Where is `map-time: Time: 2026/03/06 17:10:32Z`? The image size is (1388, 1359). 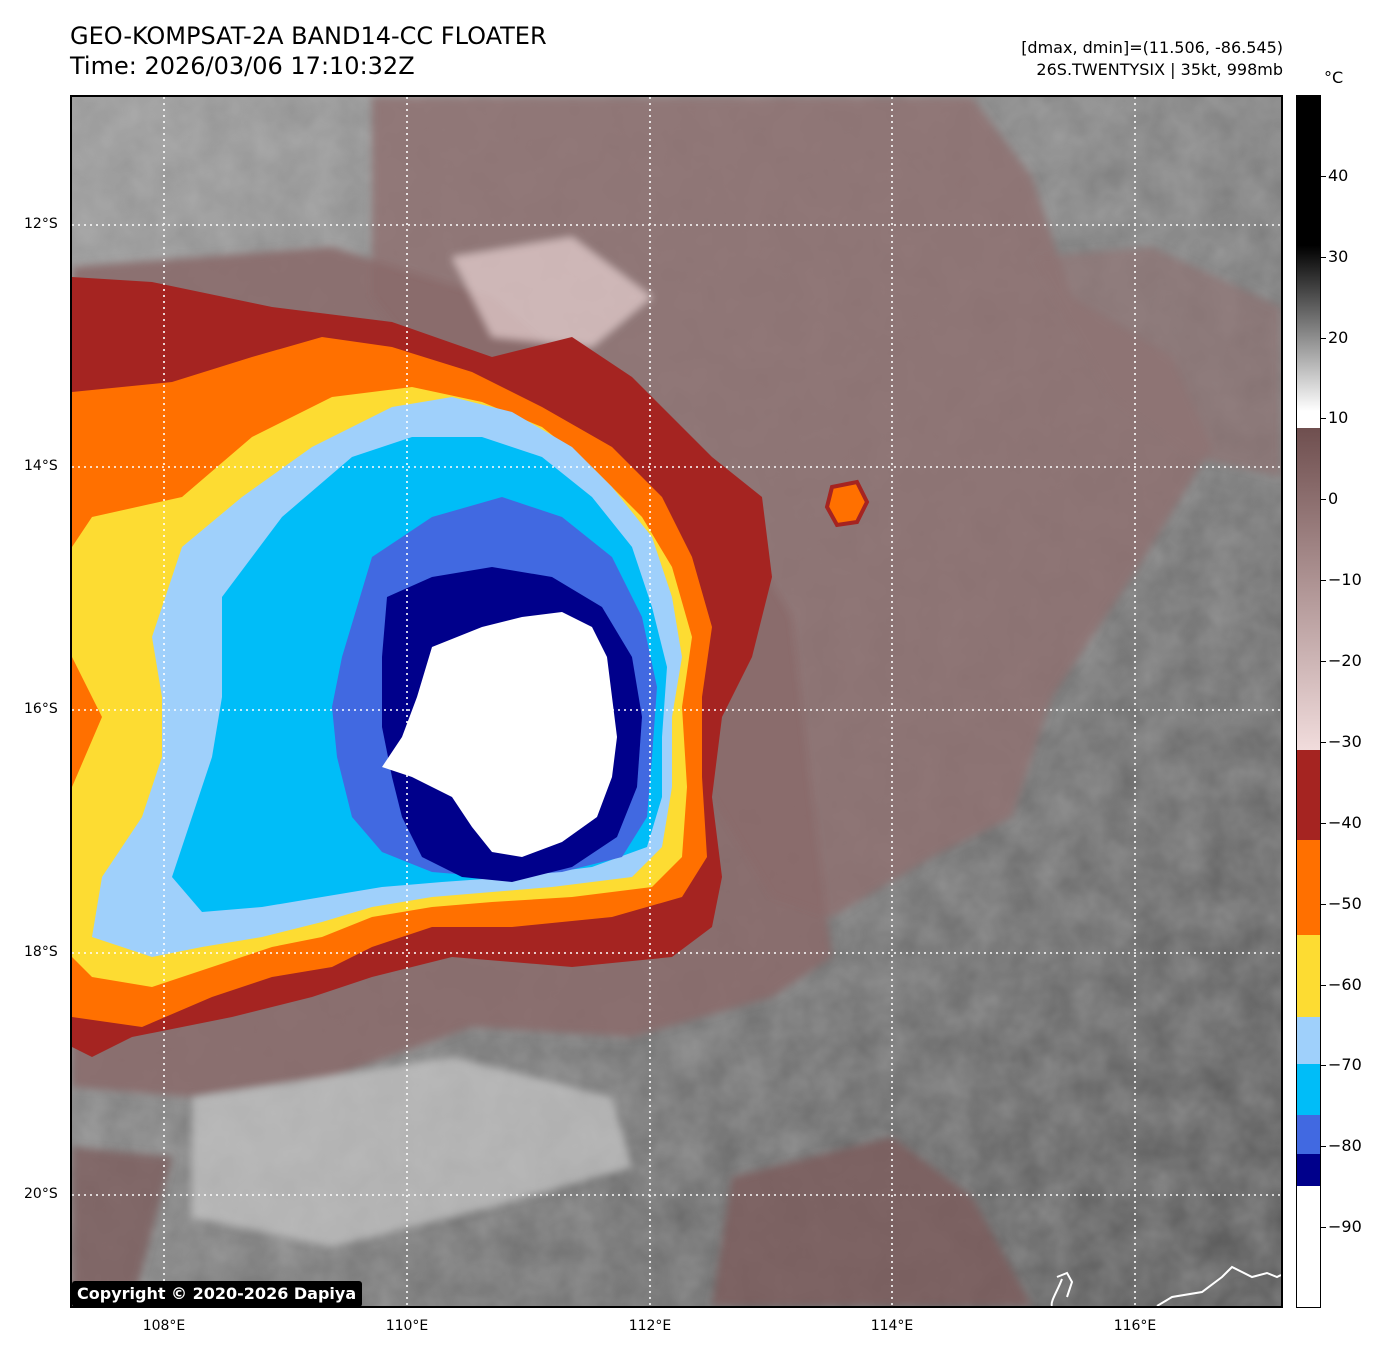
map-time: Time: 2026/03/06 17:10:32Z is located at coordinates (242, 66).